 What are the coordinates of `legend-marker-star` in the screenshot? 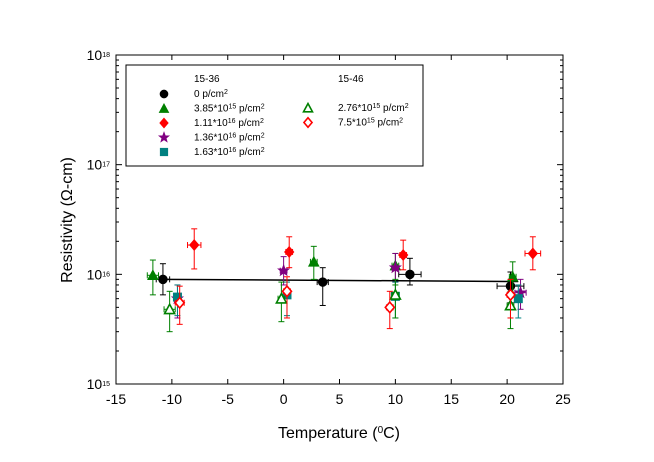 It's located at (164, 137).